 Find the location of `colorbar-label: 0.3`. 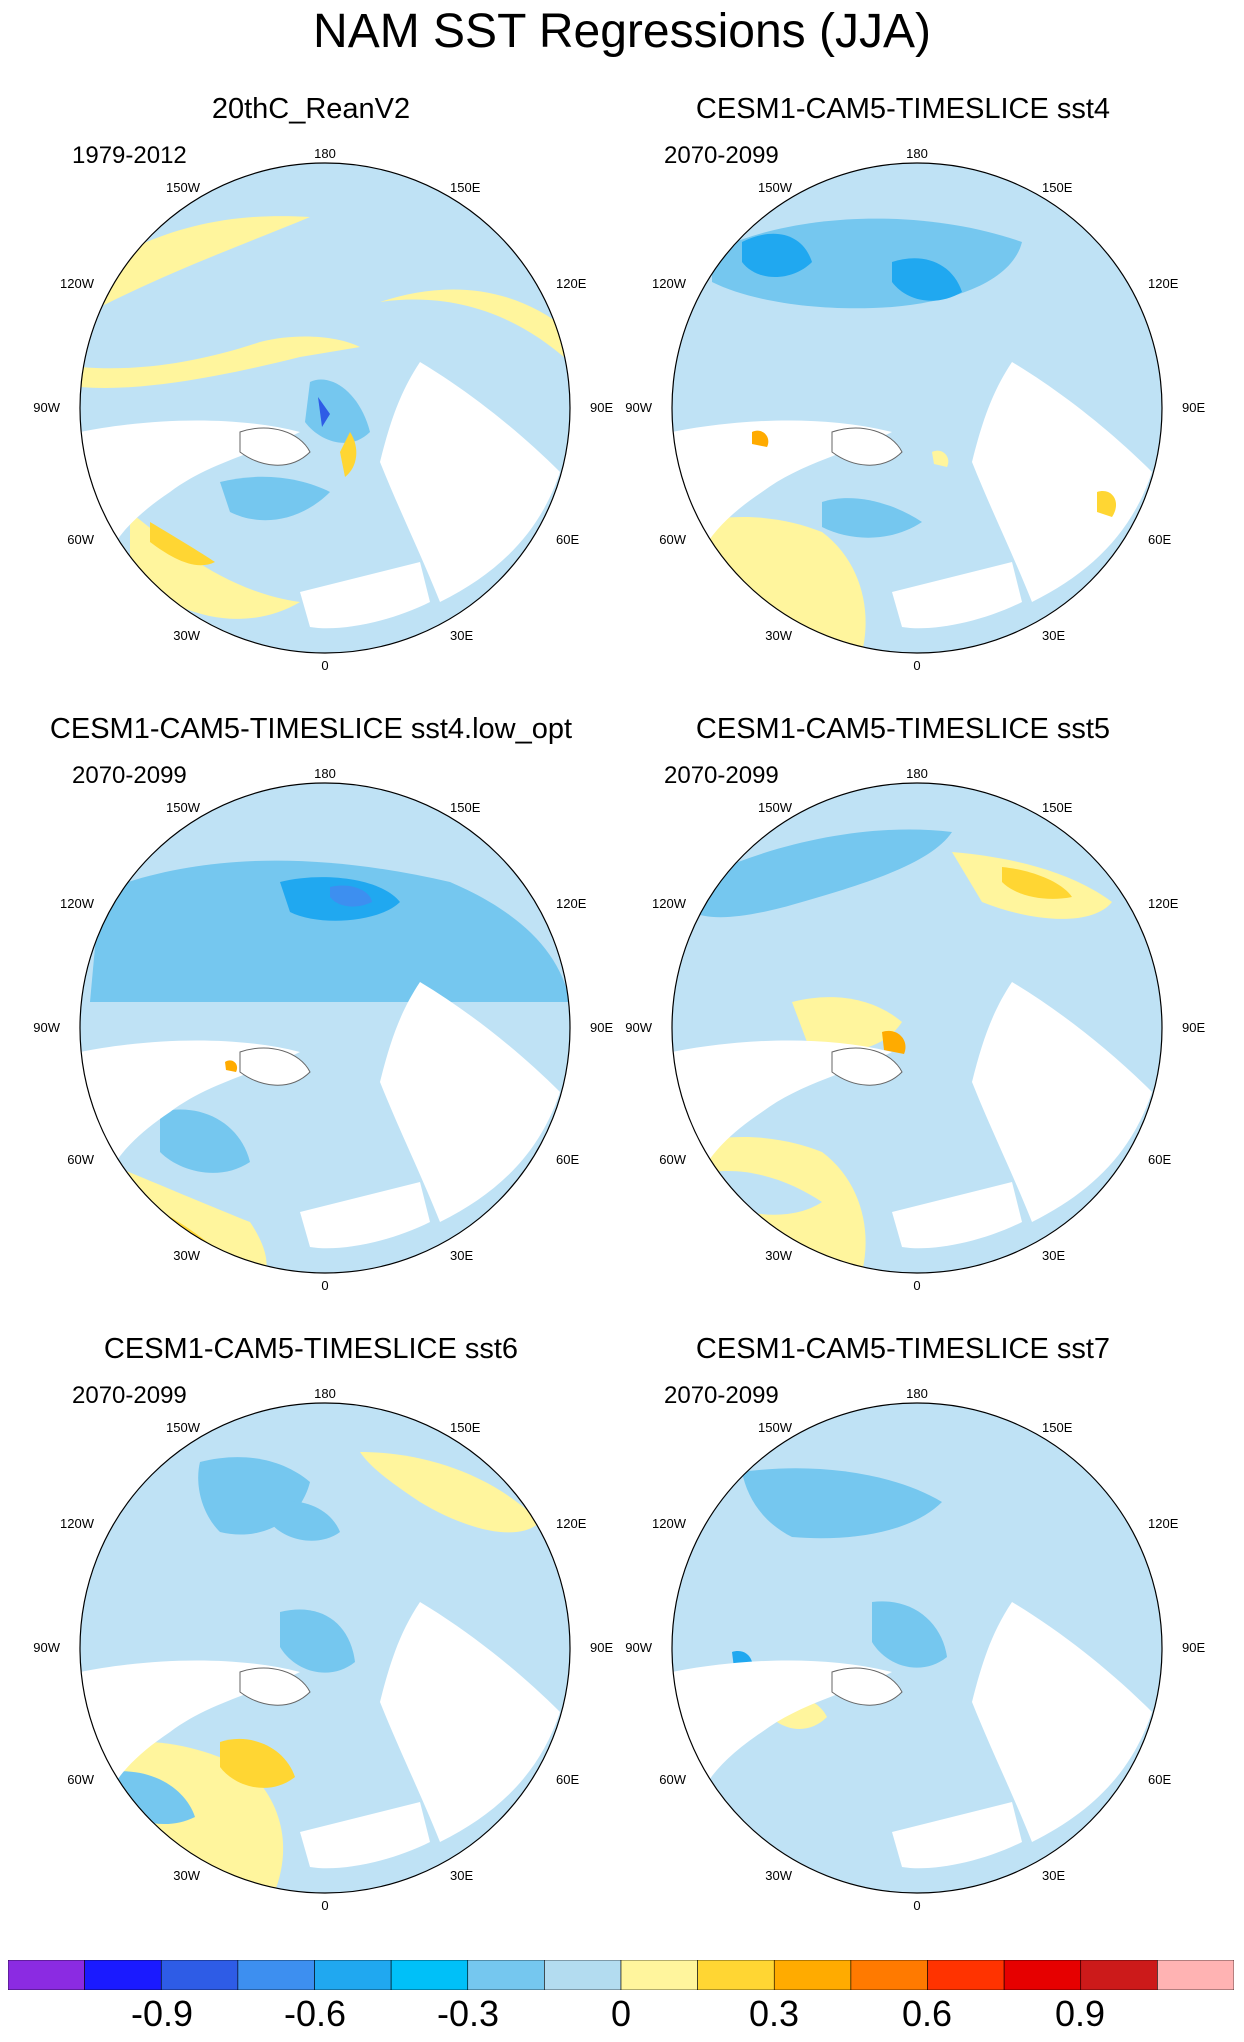

colorbar-label: 0.3 is located at coordinates (774, 2013).